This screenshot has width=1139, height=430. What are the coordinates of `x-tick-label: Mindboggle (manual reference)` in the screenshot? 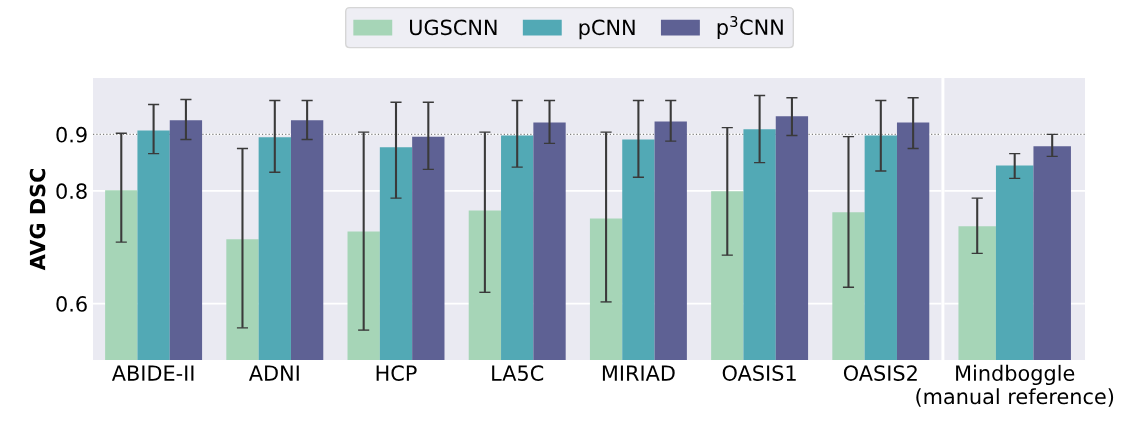 It's located at (1015, 385).